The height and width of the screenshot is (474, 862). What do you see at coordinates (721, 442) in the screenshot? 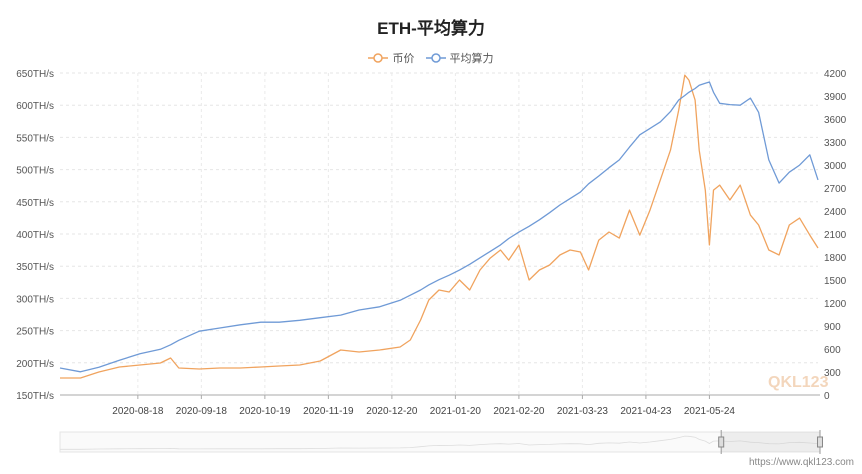
I see `datazoom-handle-start` at bounding box center [721, 442].